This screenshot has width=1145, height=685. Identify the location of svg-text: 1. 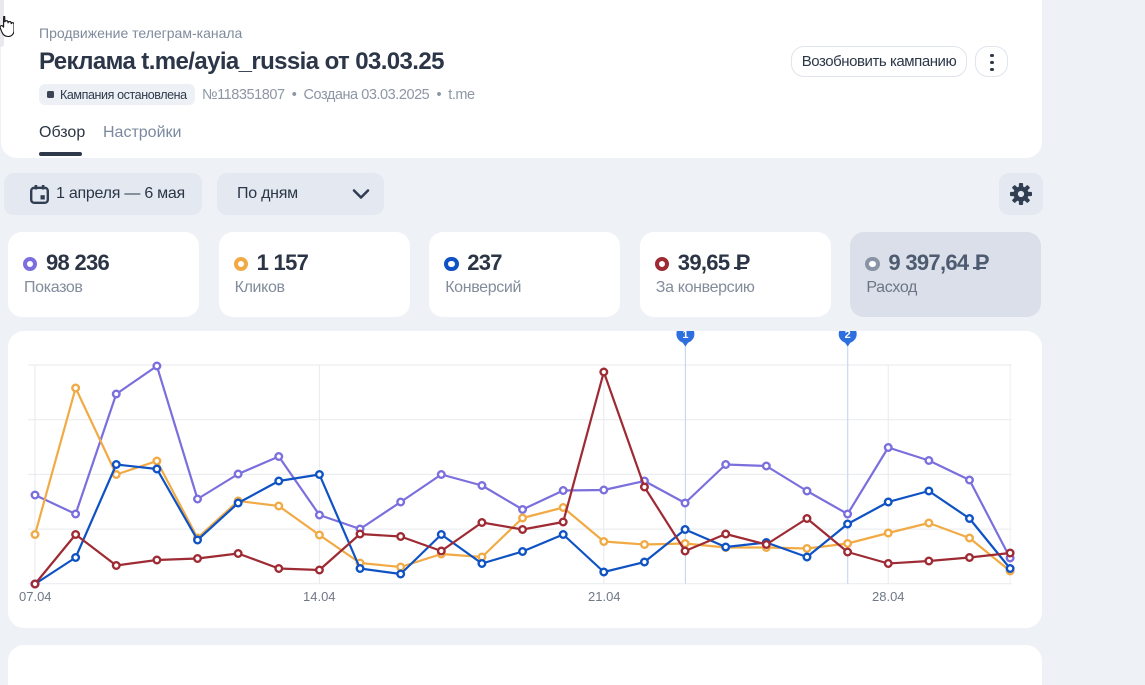
(685, 336).